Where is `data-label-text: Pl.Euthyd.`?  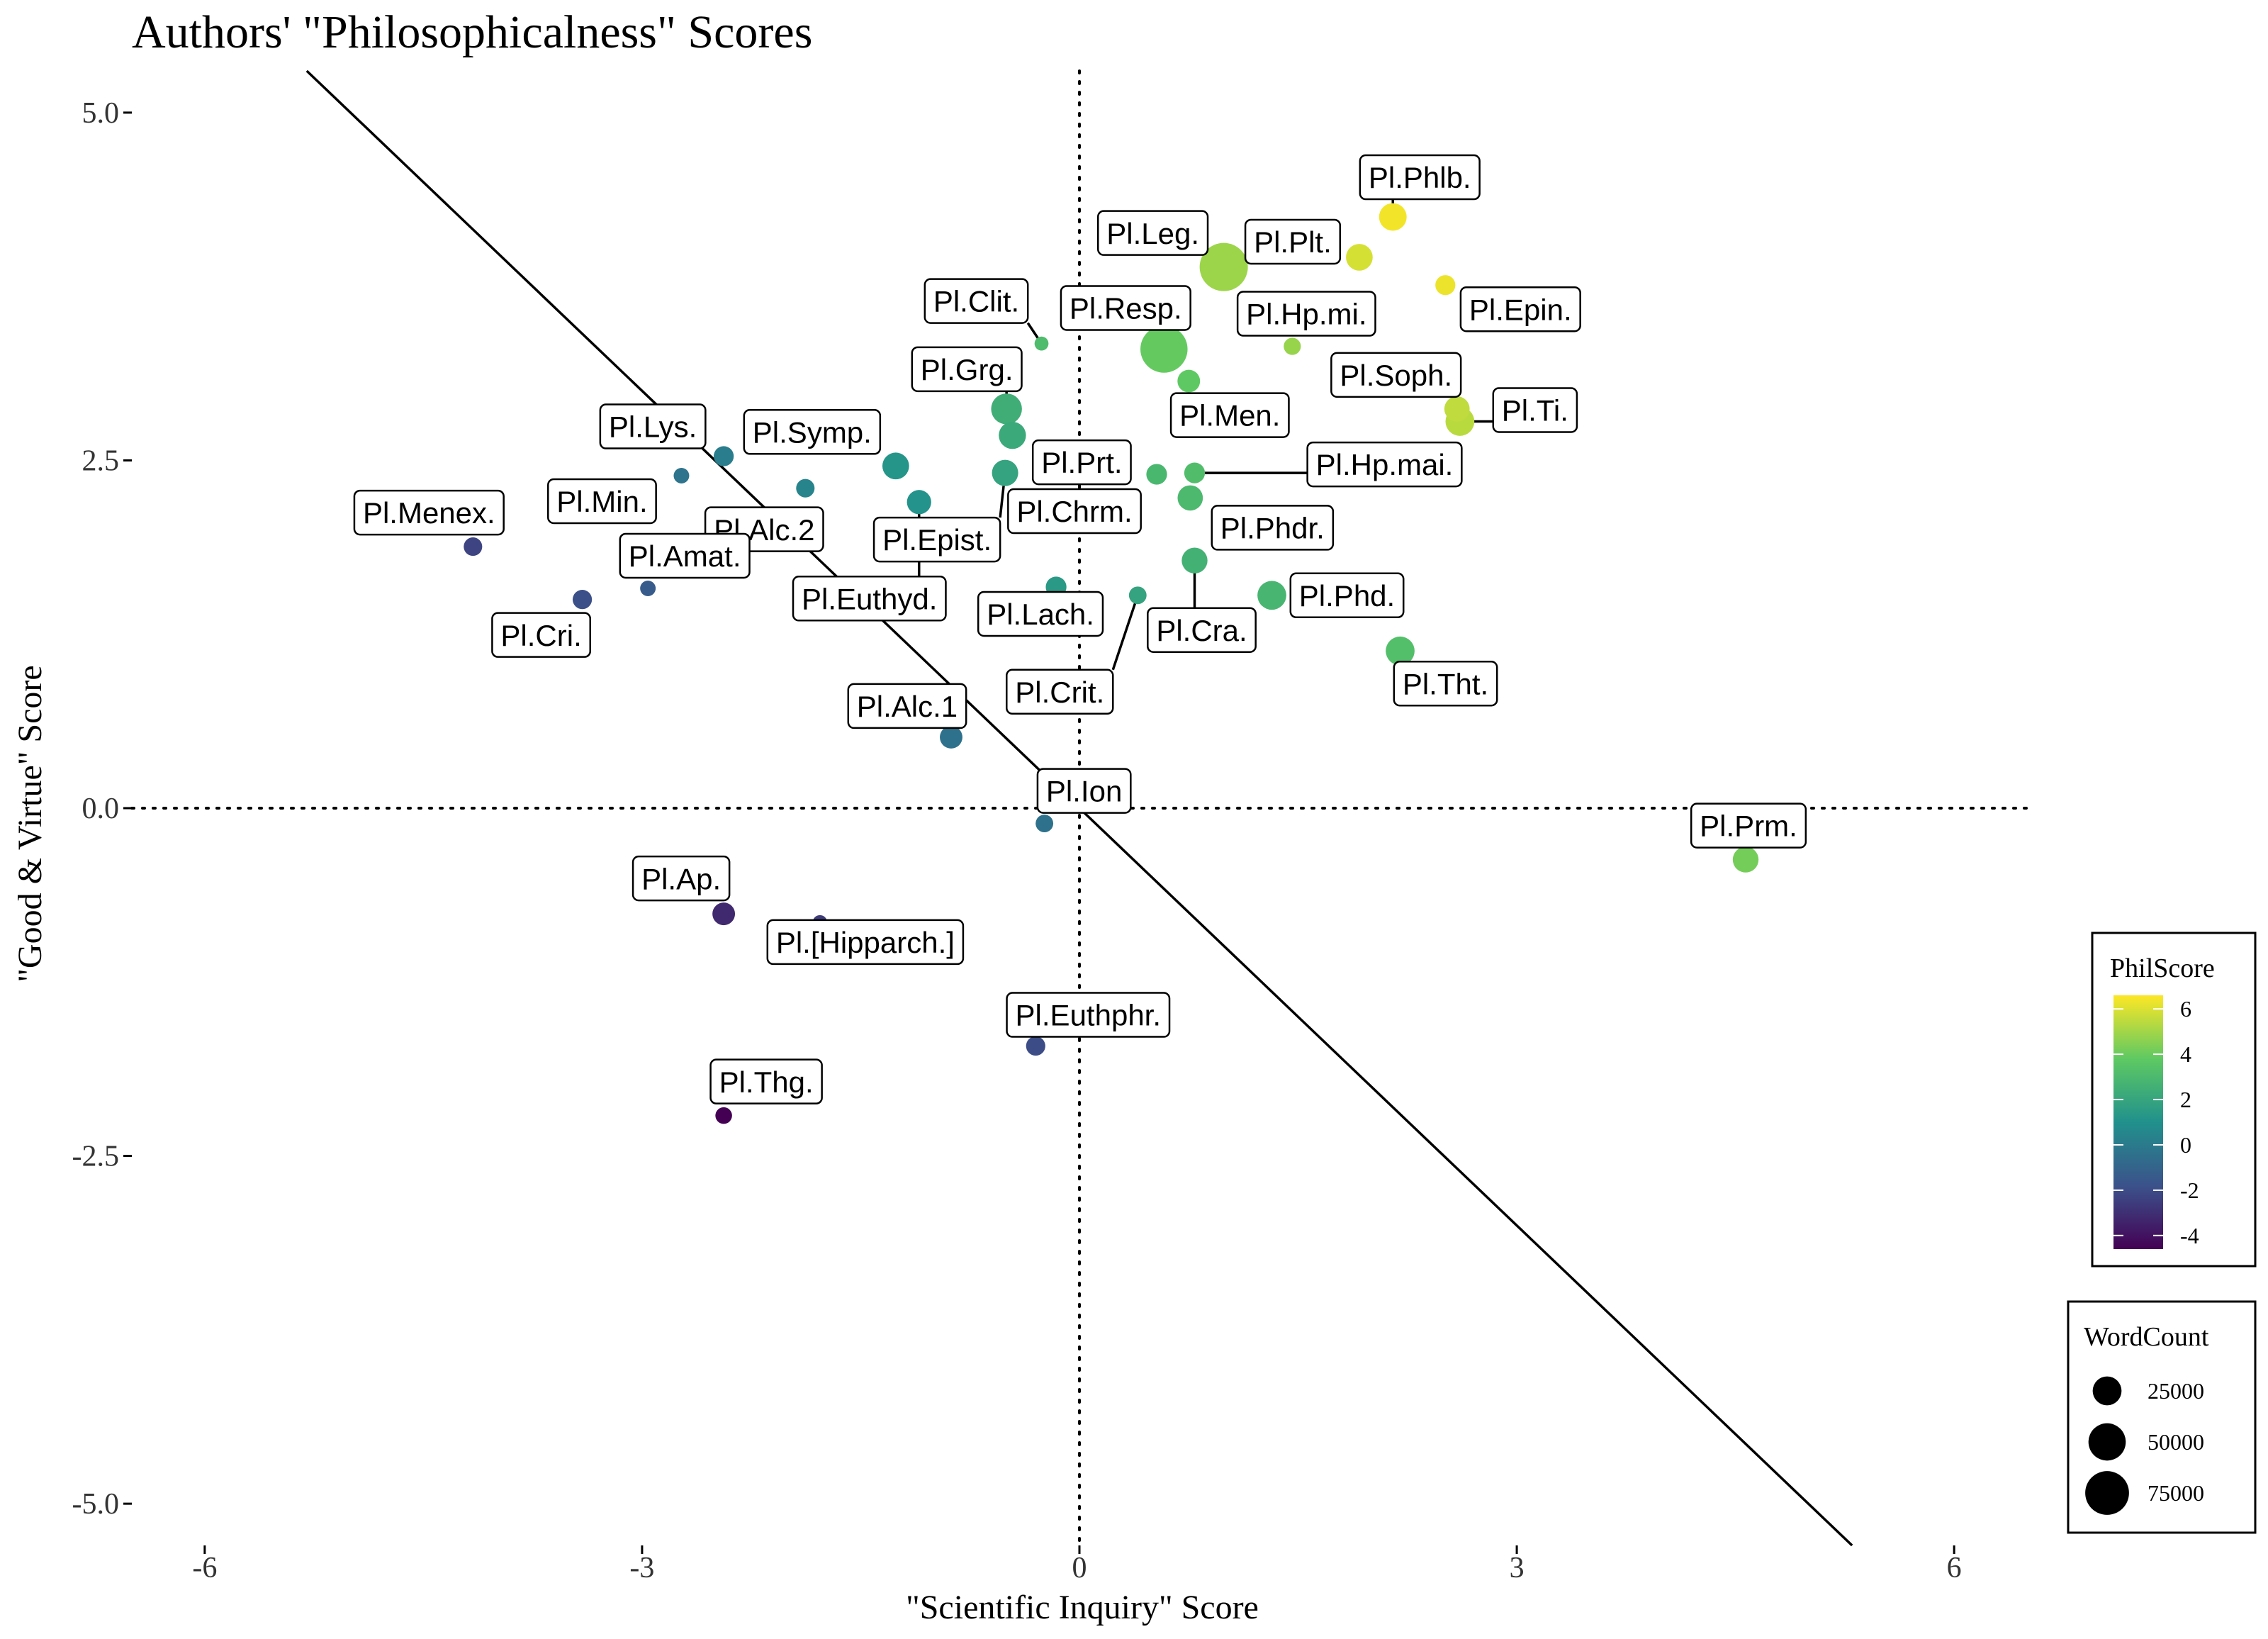
data-label-text: Pl.Euthyd. is located at coordinates (869, 598).